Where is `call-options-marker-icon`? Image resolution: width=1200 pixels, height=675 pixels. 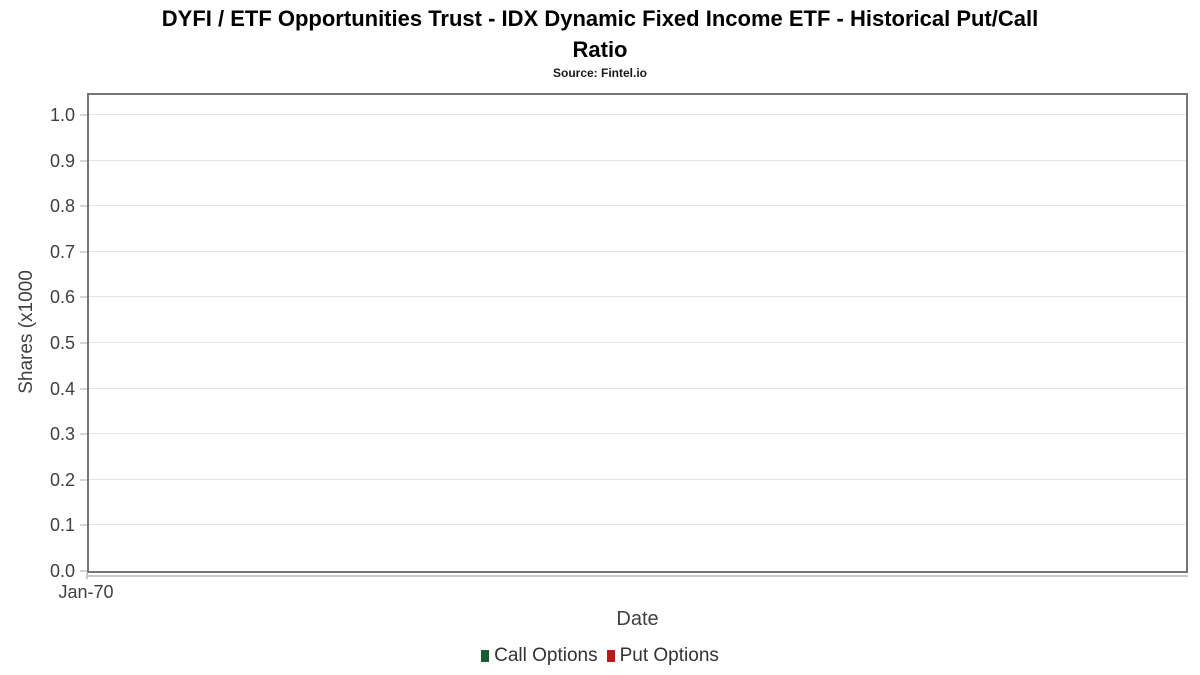 call-options-marker-icon is located at coordinates (485, 656).